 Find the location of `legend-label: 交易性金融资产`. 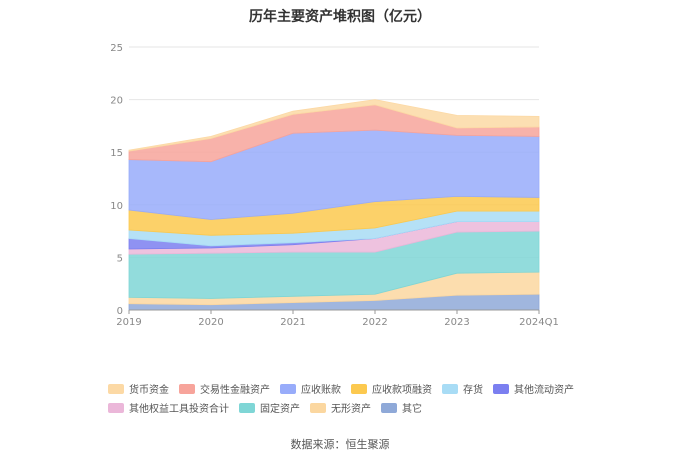

legend-label: 交易性金融资产 is located at coordinates (235, 390).